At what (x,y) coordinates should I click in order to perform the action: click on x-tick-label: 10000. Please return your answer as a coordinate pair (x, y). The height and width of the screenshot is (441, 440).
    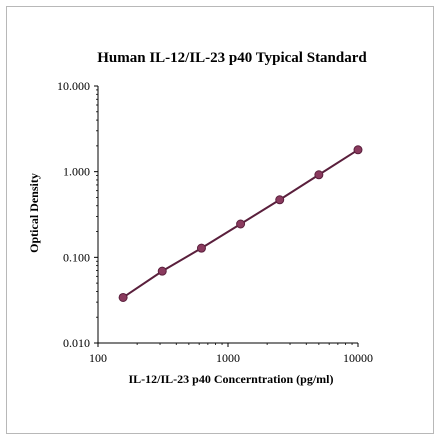
    Looking at the image, I should click on (358, 358).